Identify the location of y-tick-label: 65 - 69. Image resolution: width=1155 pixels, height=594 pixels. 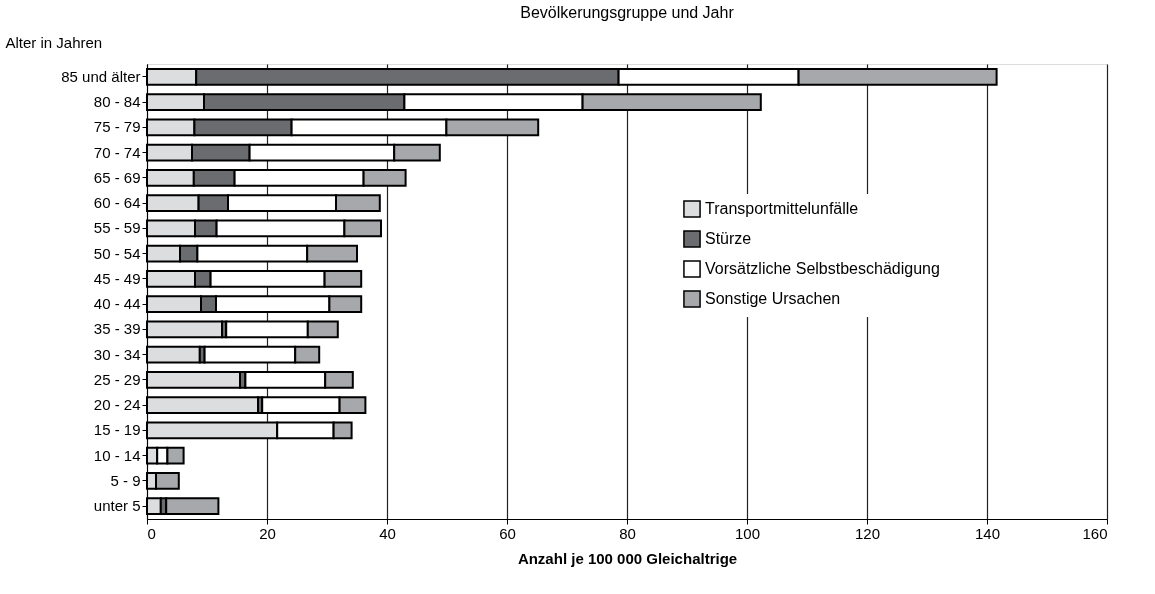
(117, 177).